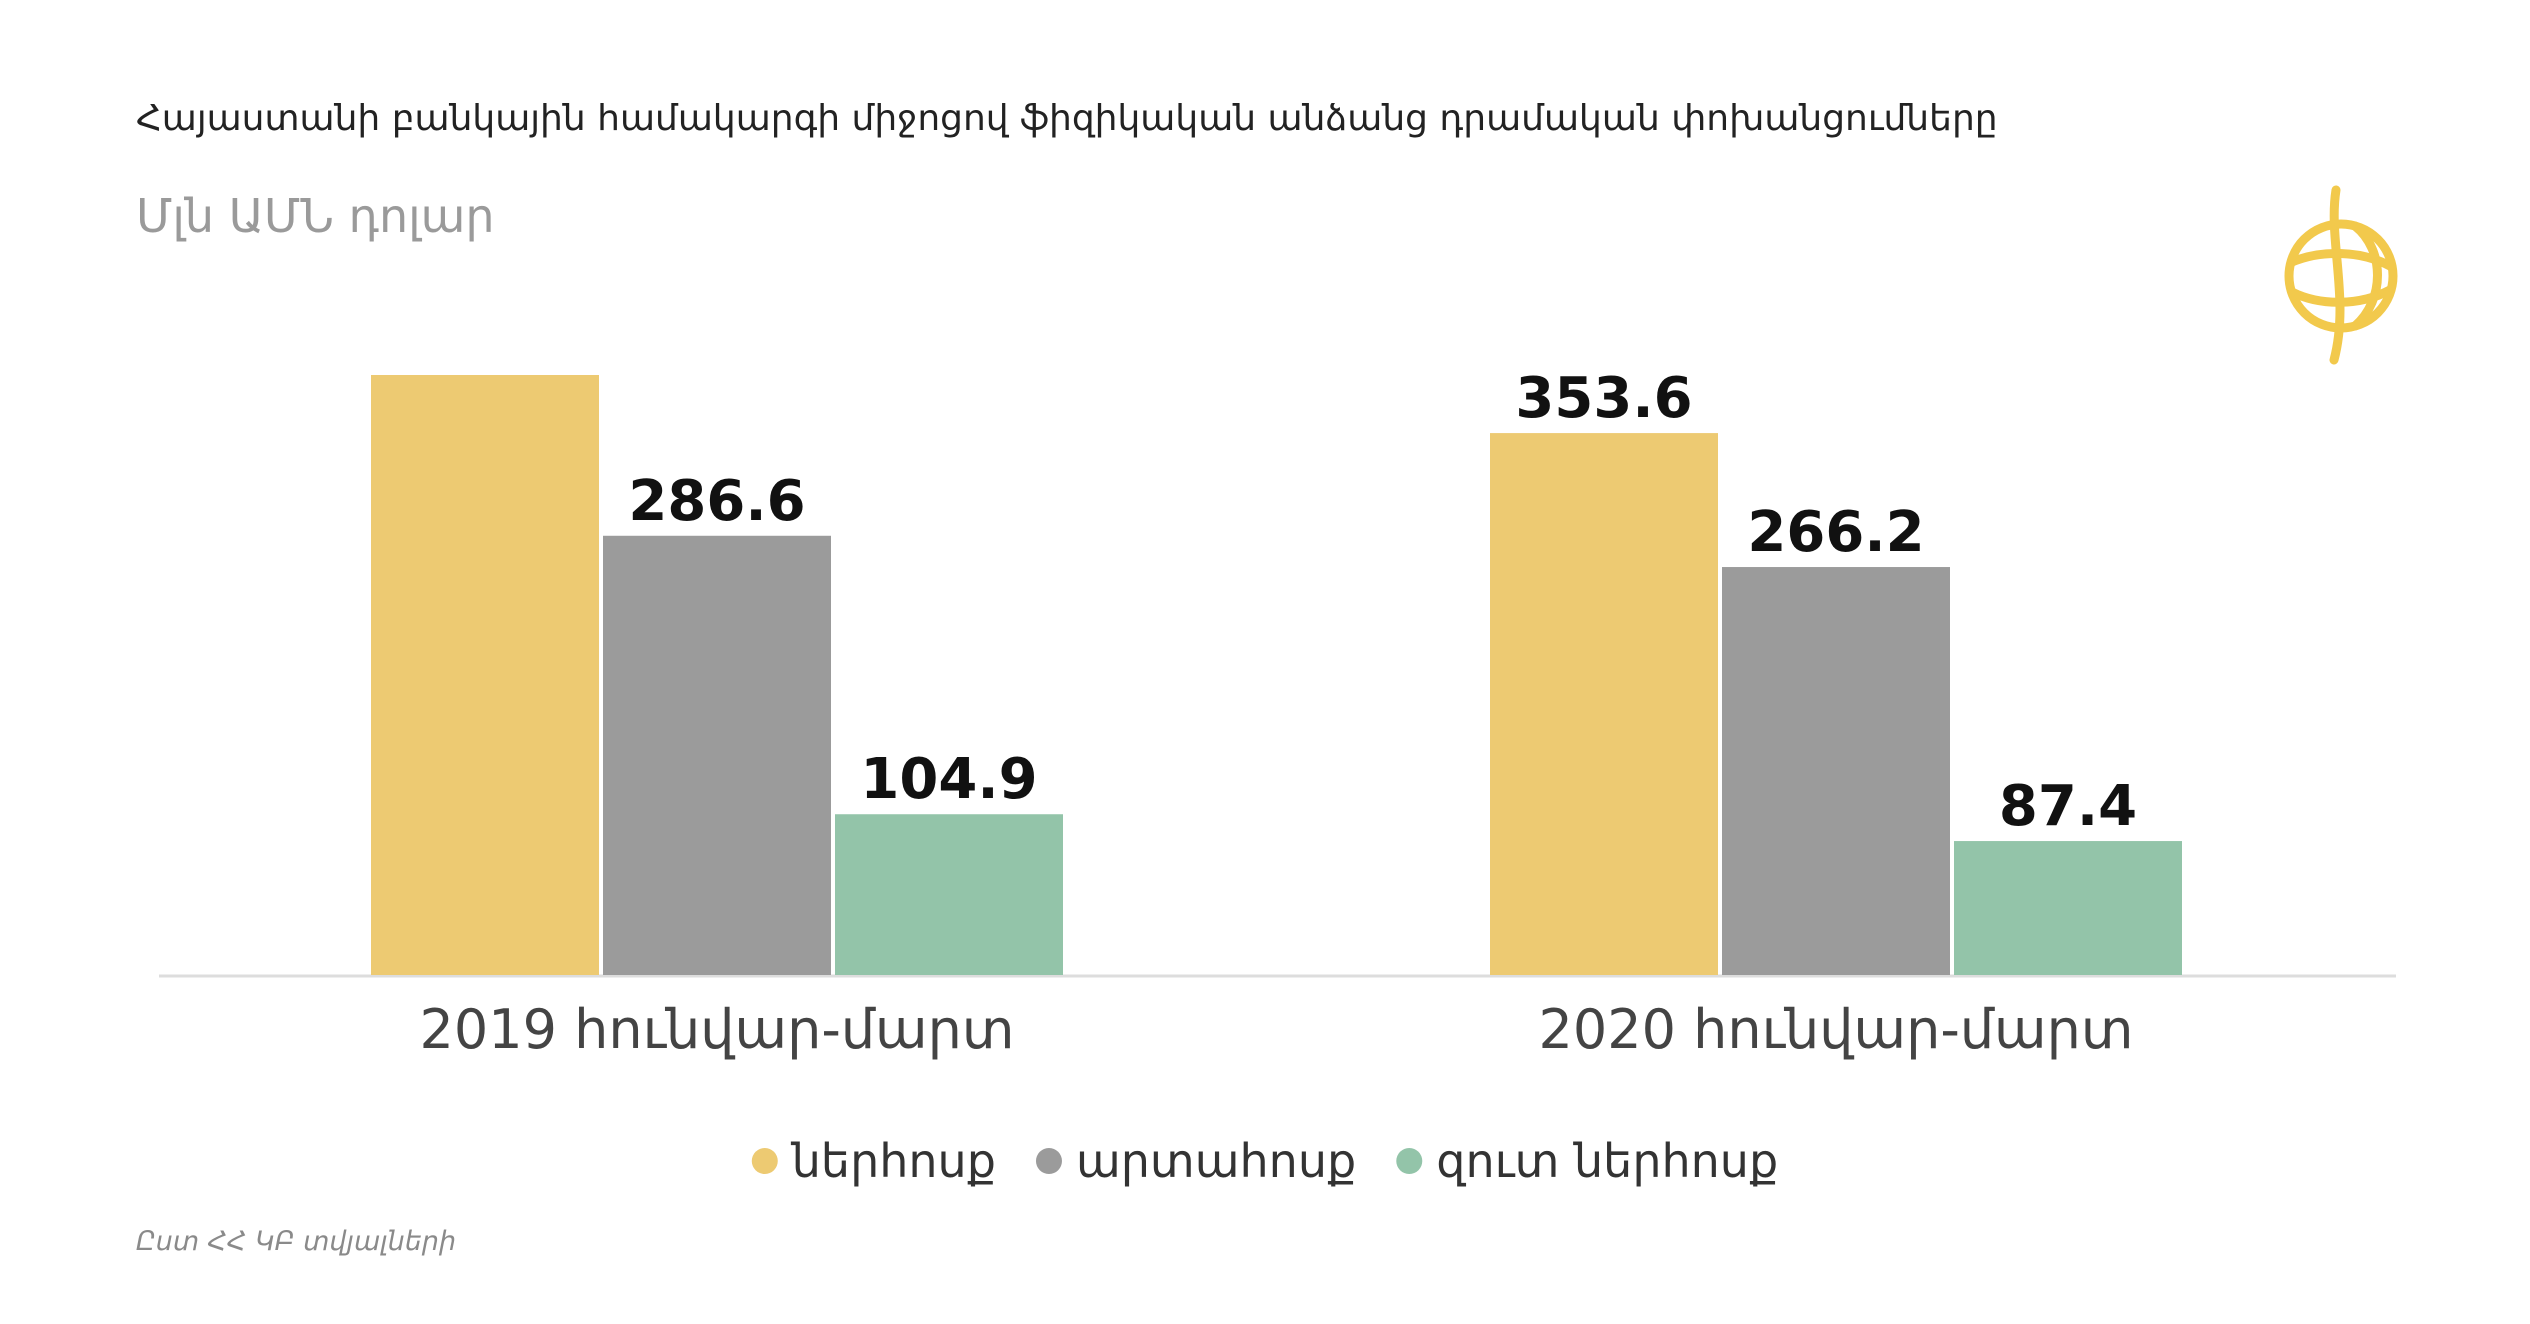  I want to click on x-tick-label: 2020 հունվար-մարտ, so click(1836, 1029).